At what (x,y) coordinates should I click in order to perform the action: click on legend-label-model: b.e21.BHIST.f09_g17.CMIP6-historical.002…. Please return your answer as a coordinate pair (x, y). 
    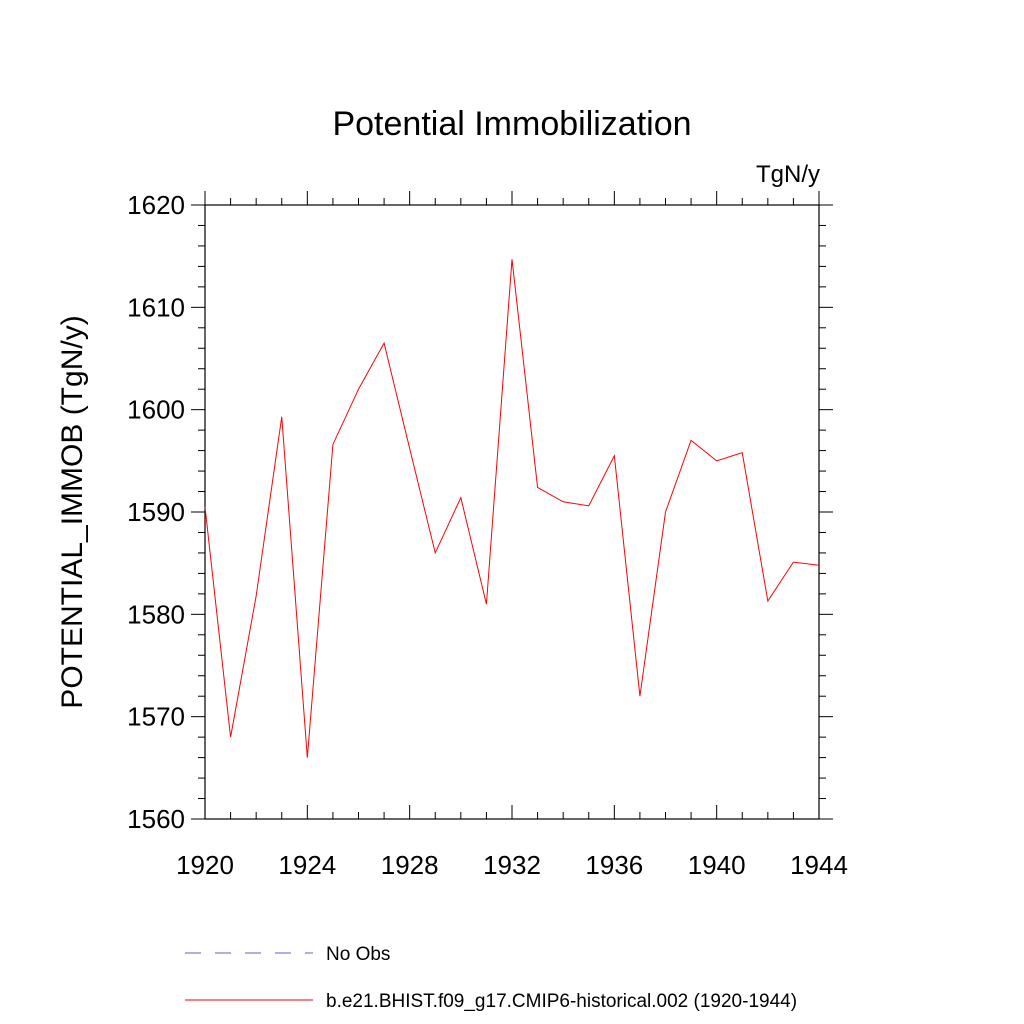
    Looking at the image, I should click on (561, 1001).